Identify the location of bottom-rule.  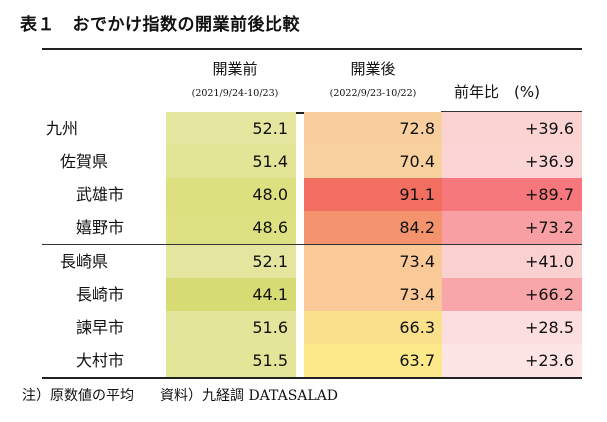
(312, 378).